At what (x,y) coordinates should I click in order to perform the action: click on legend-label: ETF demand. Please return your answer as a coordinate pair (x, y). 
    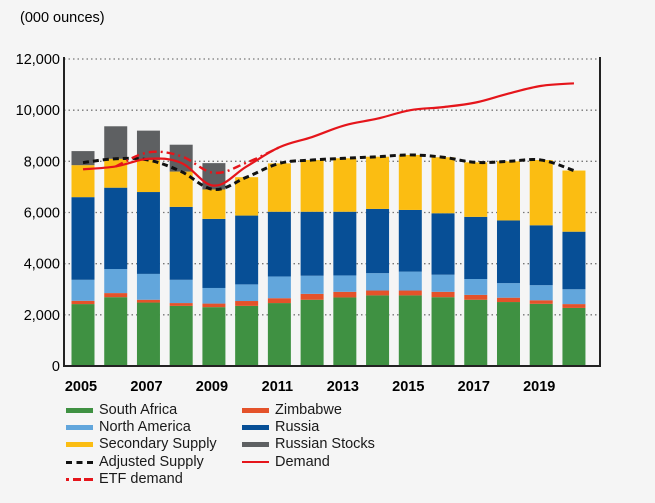
    Looking at the image, I should click on (141, 478).